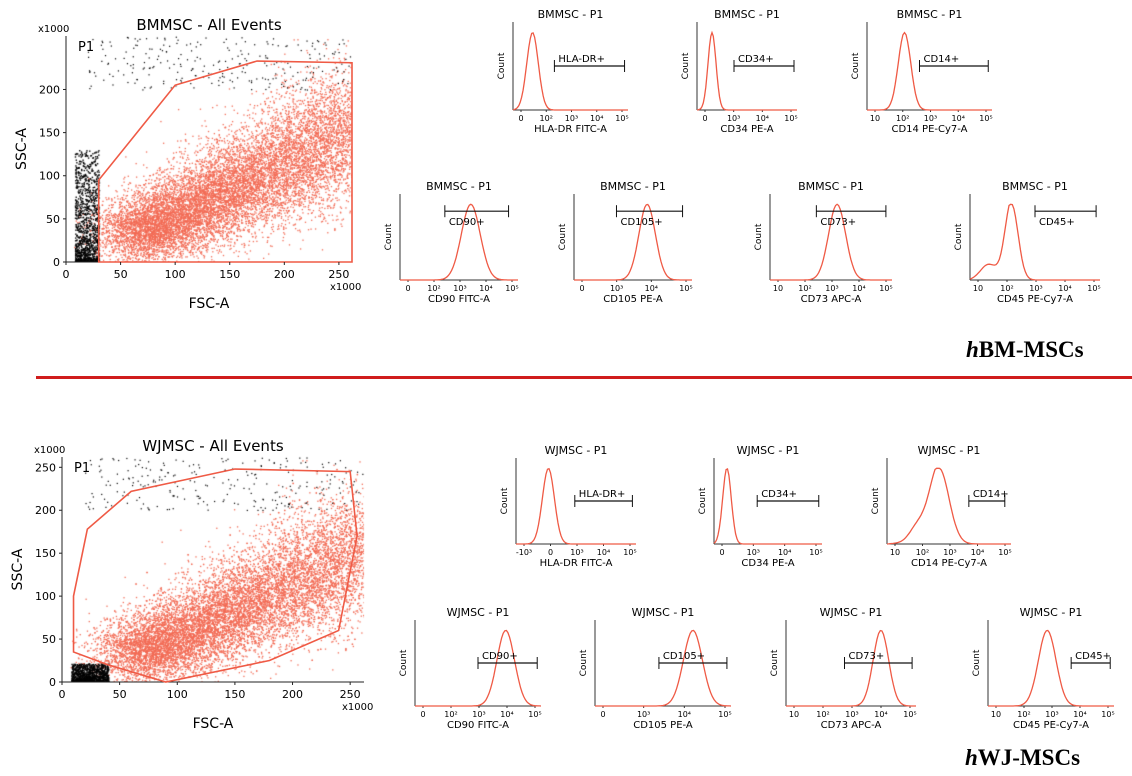 Image resolution: width=1132 pixels, height=776 pixels. I want to click on x-tick-label: -10³, so click(524, 552).